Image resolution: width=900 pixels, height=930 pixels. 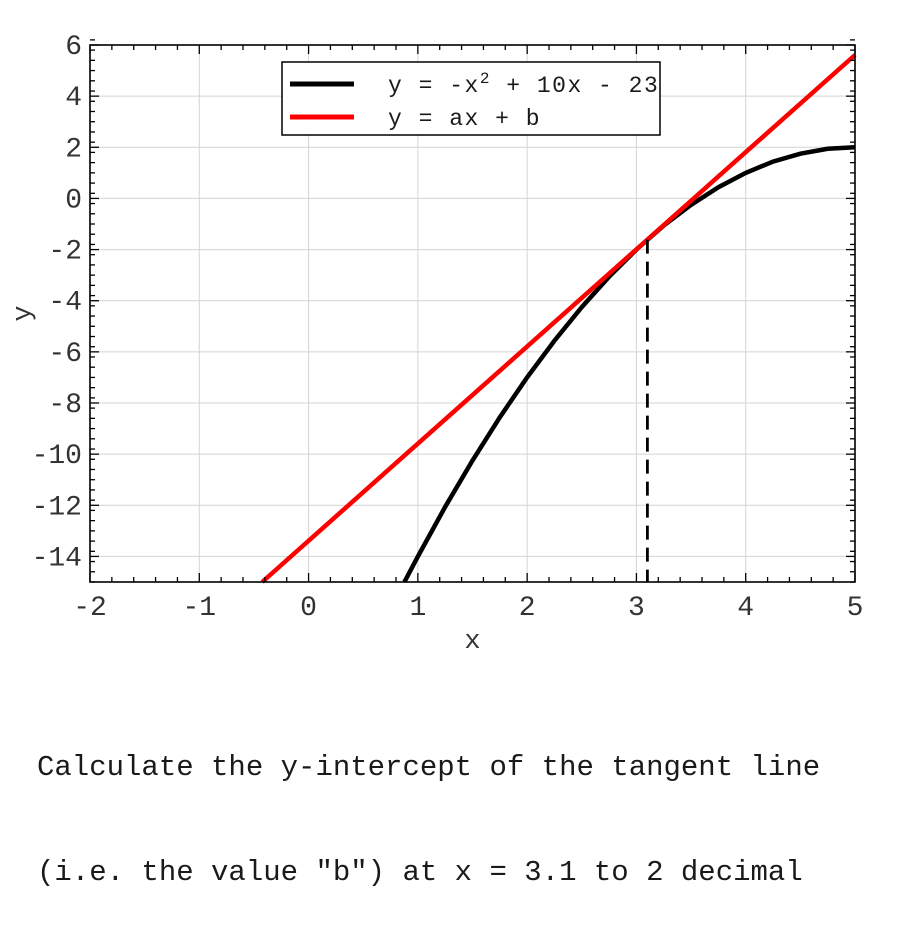 I want to click on y-tick-label: -6, so click(x=65, y=354).